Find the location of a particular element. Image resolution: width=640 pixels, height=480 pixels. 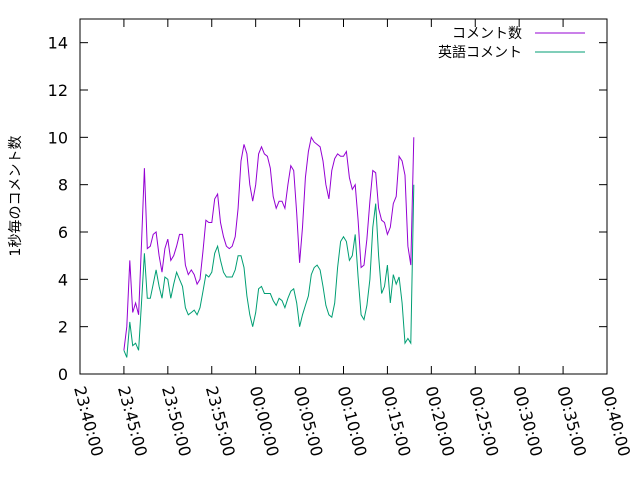

x-tick-label: 00:00:00 is located at coordinates (264, 421).